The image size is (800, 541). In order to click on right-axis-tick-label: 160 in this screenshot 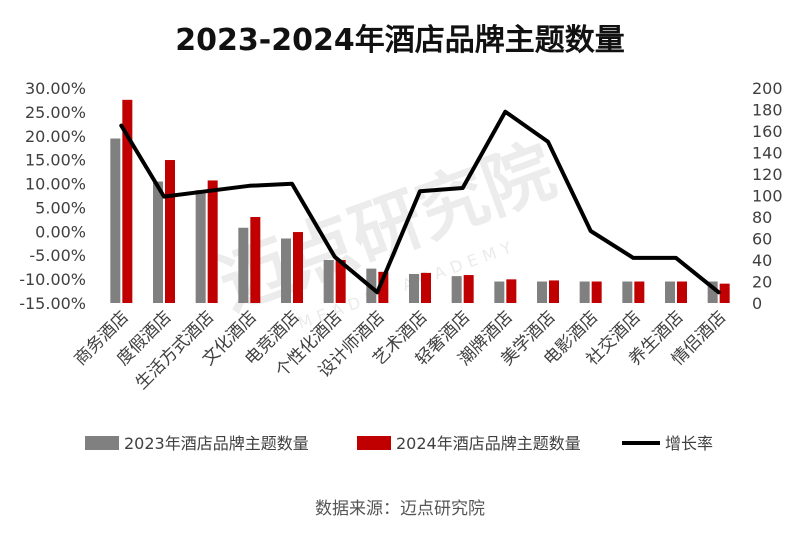, I will do `click(767, 131)`.